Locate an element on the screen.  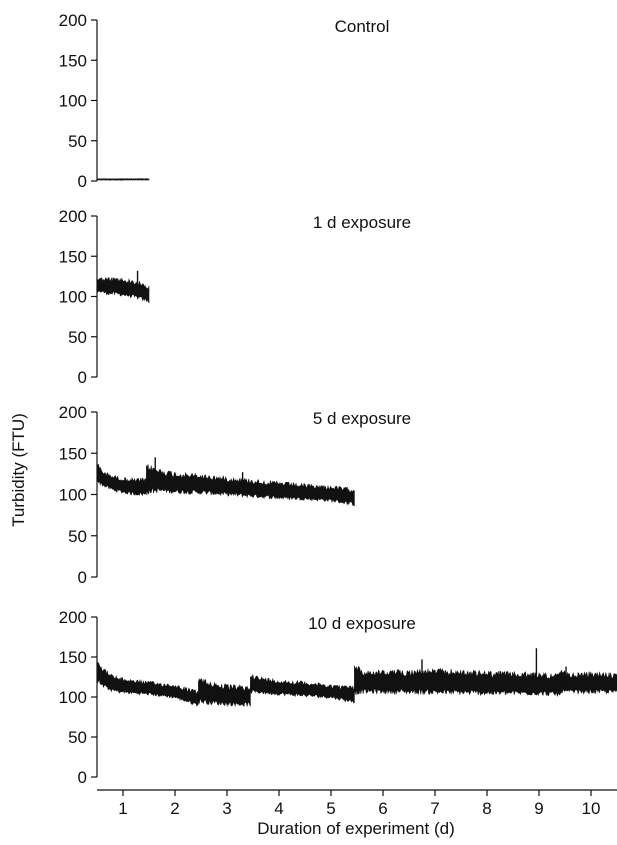
panel-0: 0 50 100 150 200 Control is located at coordinates (224, 101).